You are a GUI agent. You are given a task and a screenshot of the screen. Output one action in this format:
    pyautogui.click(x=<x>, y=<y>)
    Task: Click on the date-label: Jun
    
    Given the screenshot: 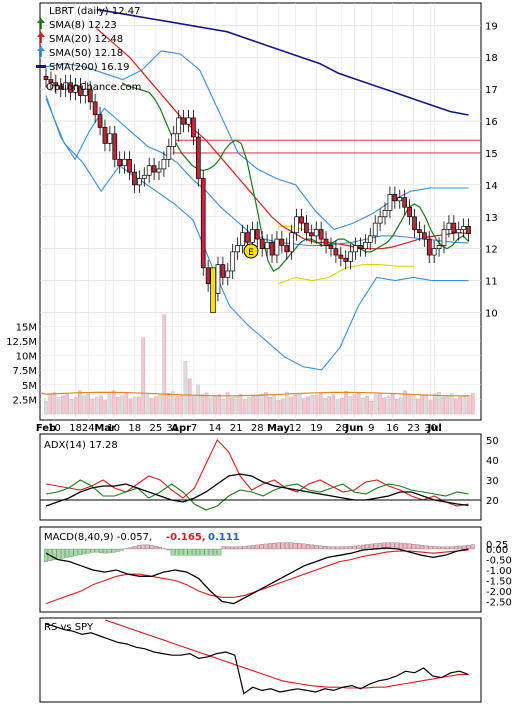 What is the action you would take?
    pyautogui.click(x=353, y=428)
    